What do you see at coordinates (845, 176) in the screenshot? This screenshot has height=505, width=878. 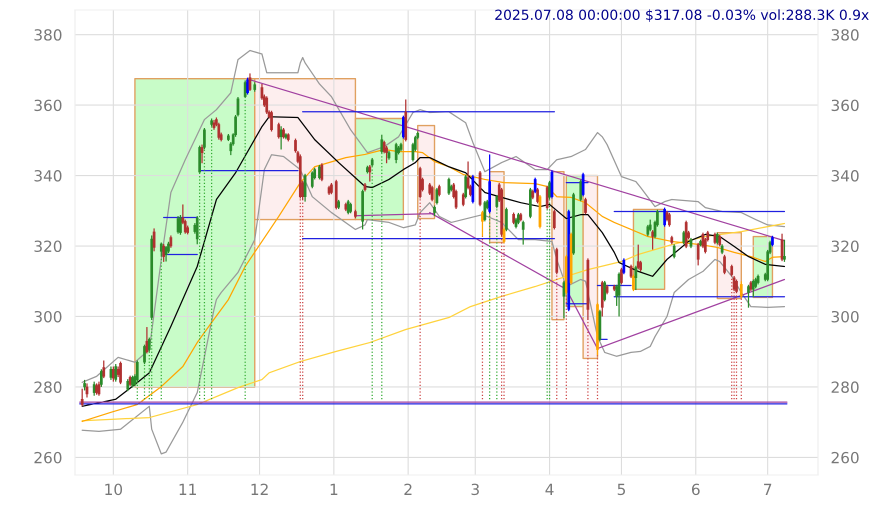 I see `y2-tick-label: 340` at bounding box center [845, 176].